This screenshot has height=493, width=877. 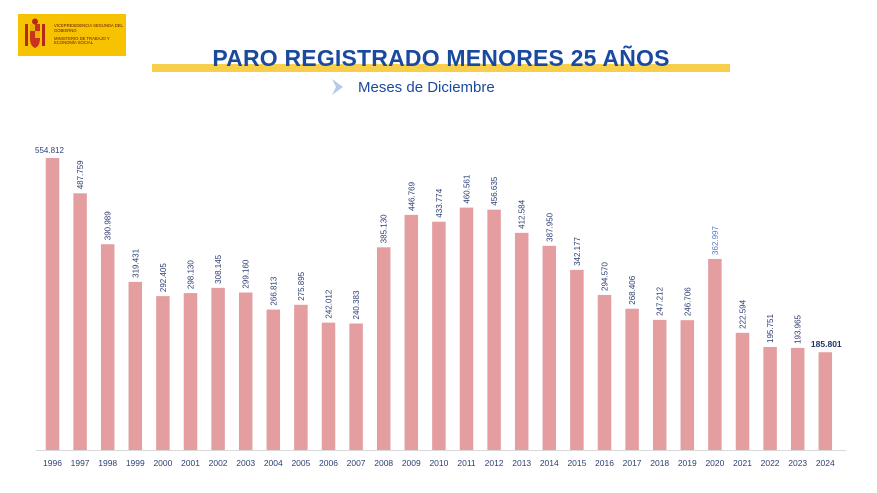 What do you see at coordinates (604, 463) in the screenshot?
I see `x-tick-label-2016: 2016` at bounding box center [604, 463].